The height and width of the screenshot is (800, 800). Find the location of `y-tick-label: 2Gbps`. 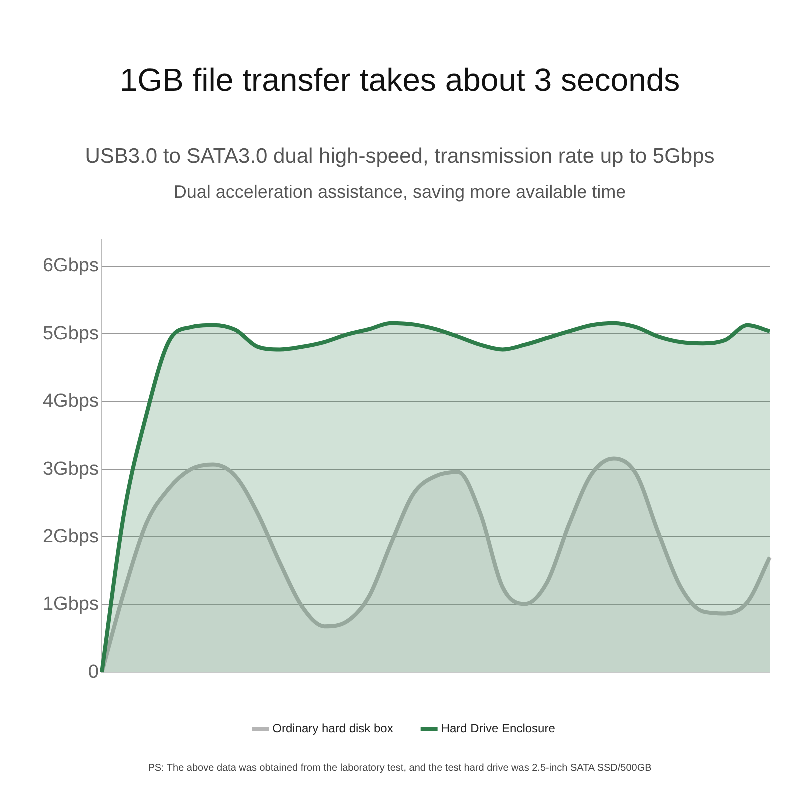

y-tick-label: 2Gbps is located at coordinates (70, 537).